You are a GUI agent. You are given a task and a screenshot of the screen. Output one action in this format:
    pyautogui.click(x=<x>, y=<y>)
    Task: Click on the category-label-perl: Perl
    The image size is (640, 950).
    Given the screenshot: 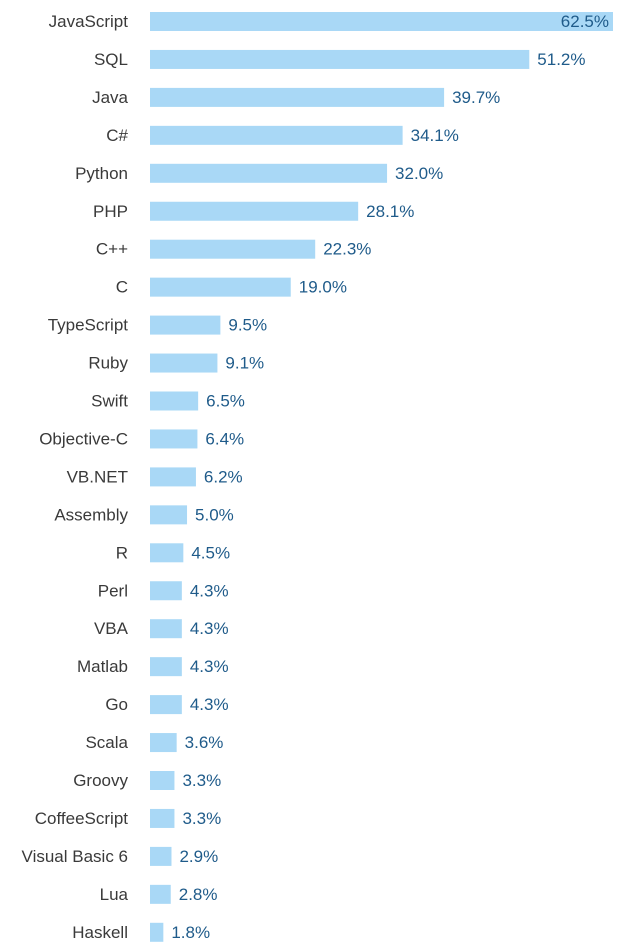 What is the action you would take?
    pyautogui.click(x=113, y=590)
    